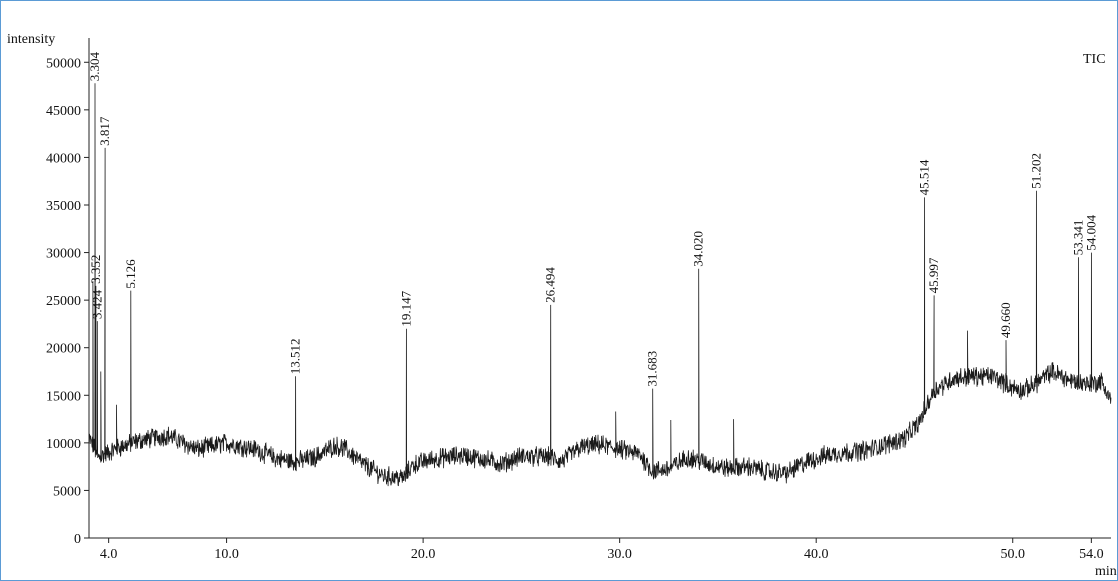 This screenshot has width=1118, height=581. What do you see at coordinates (1005, 320) in the screenshot?
I see `peak-label: 49.660` at bounding box center [1005, 320].